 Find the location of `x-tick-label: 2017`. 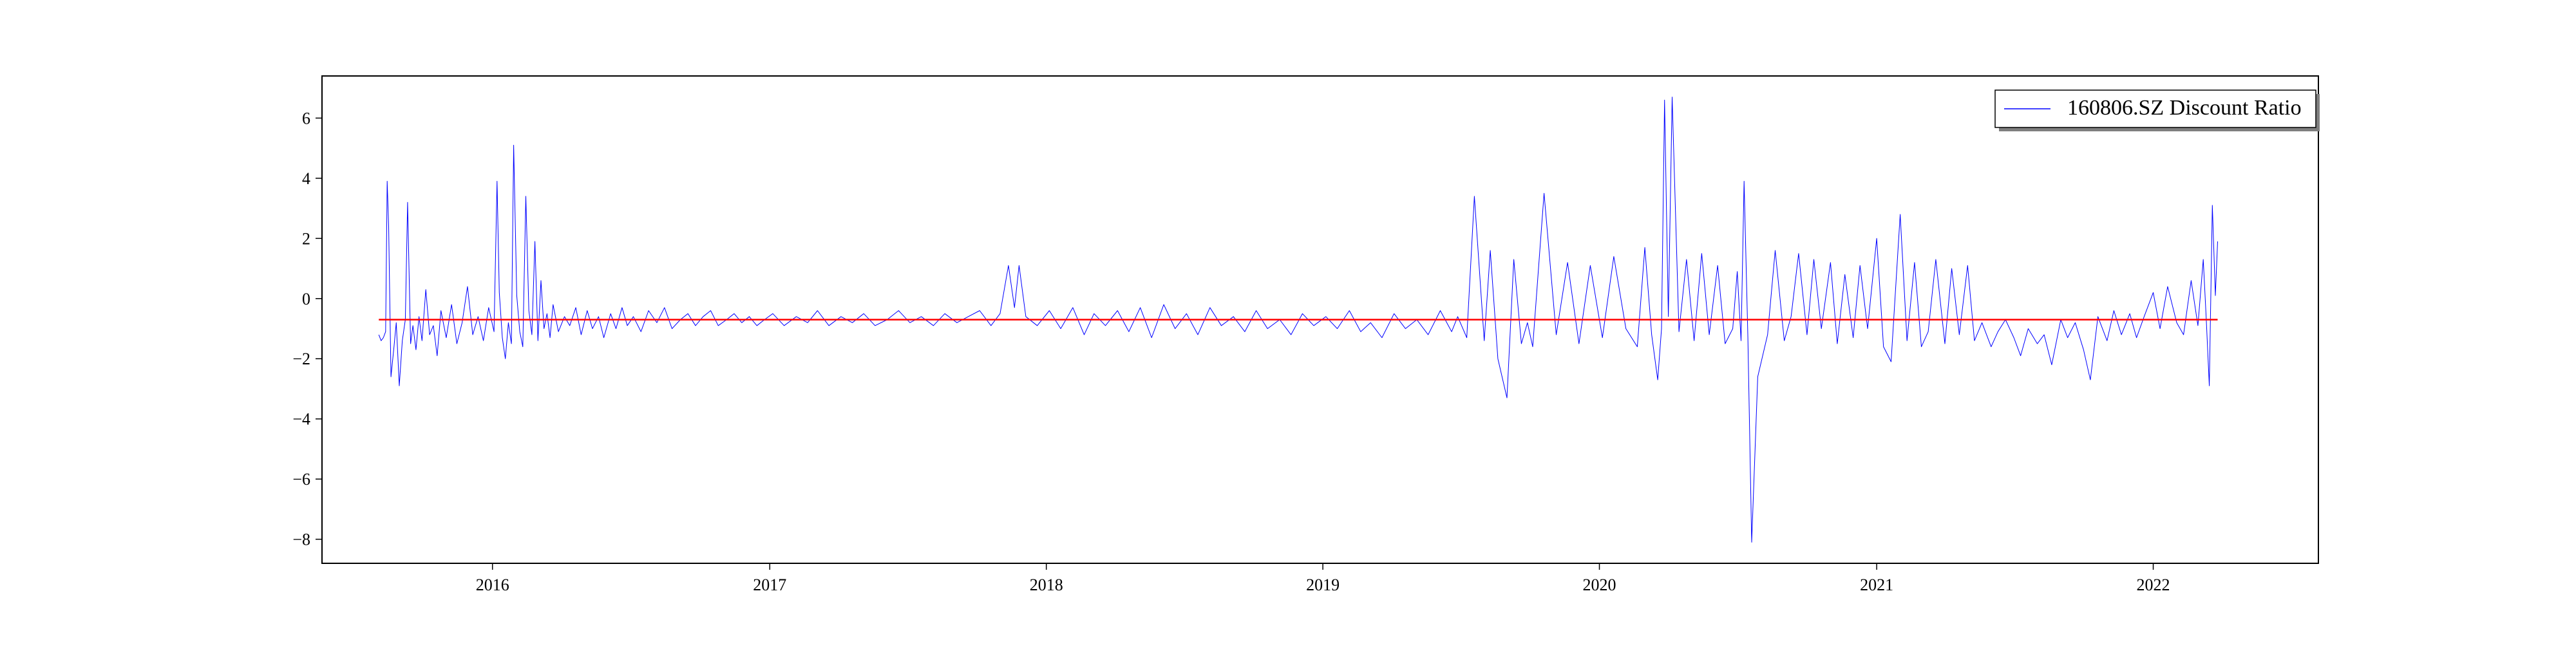

x-tick-label: 2017 is located at coordinates (770, 585).